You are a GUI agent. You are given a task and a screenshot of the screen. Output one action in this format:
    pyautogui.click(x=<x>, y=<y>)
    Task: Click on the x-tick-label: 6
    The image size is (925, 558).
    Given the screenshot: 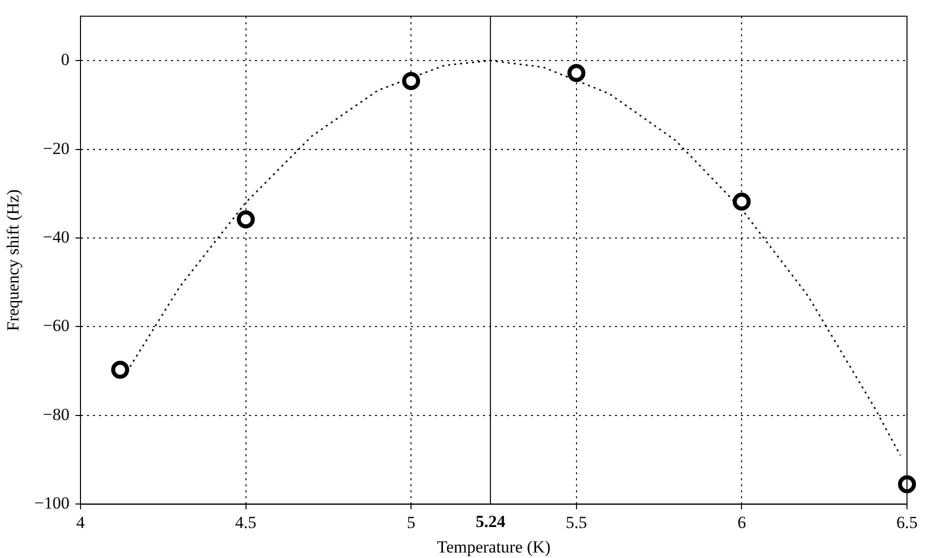 What is the action you would take?
    pyautogui.click(x=741, y=522)
    